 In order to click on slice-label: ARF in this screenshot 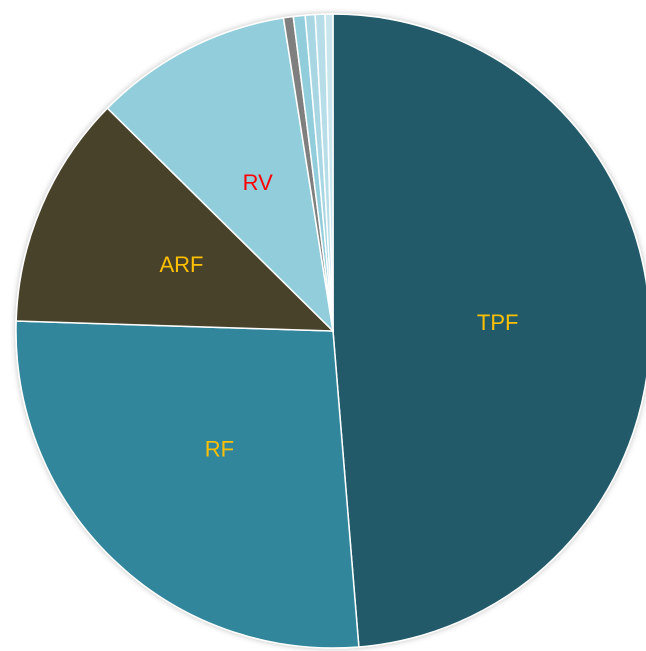, I will do `click(182, 264)`.